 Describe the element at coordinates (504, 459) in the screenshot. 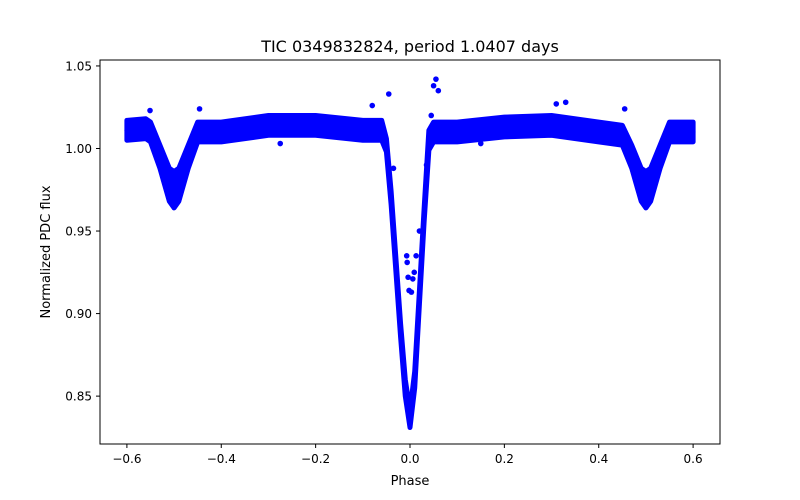

I see `x-tick-label: 0.2` at that location.